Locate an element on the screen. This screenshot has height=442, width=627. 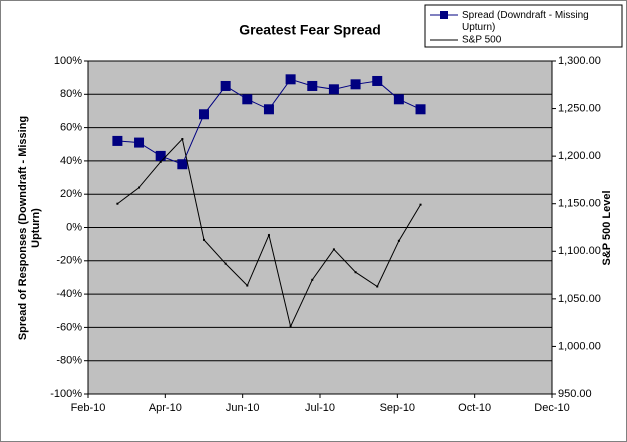
y-tick-label: 0% is located at coordinates (74, 227).